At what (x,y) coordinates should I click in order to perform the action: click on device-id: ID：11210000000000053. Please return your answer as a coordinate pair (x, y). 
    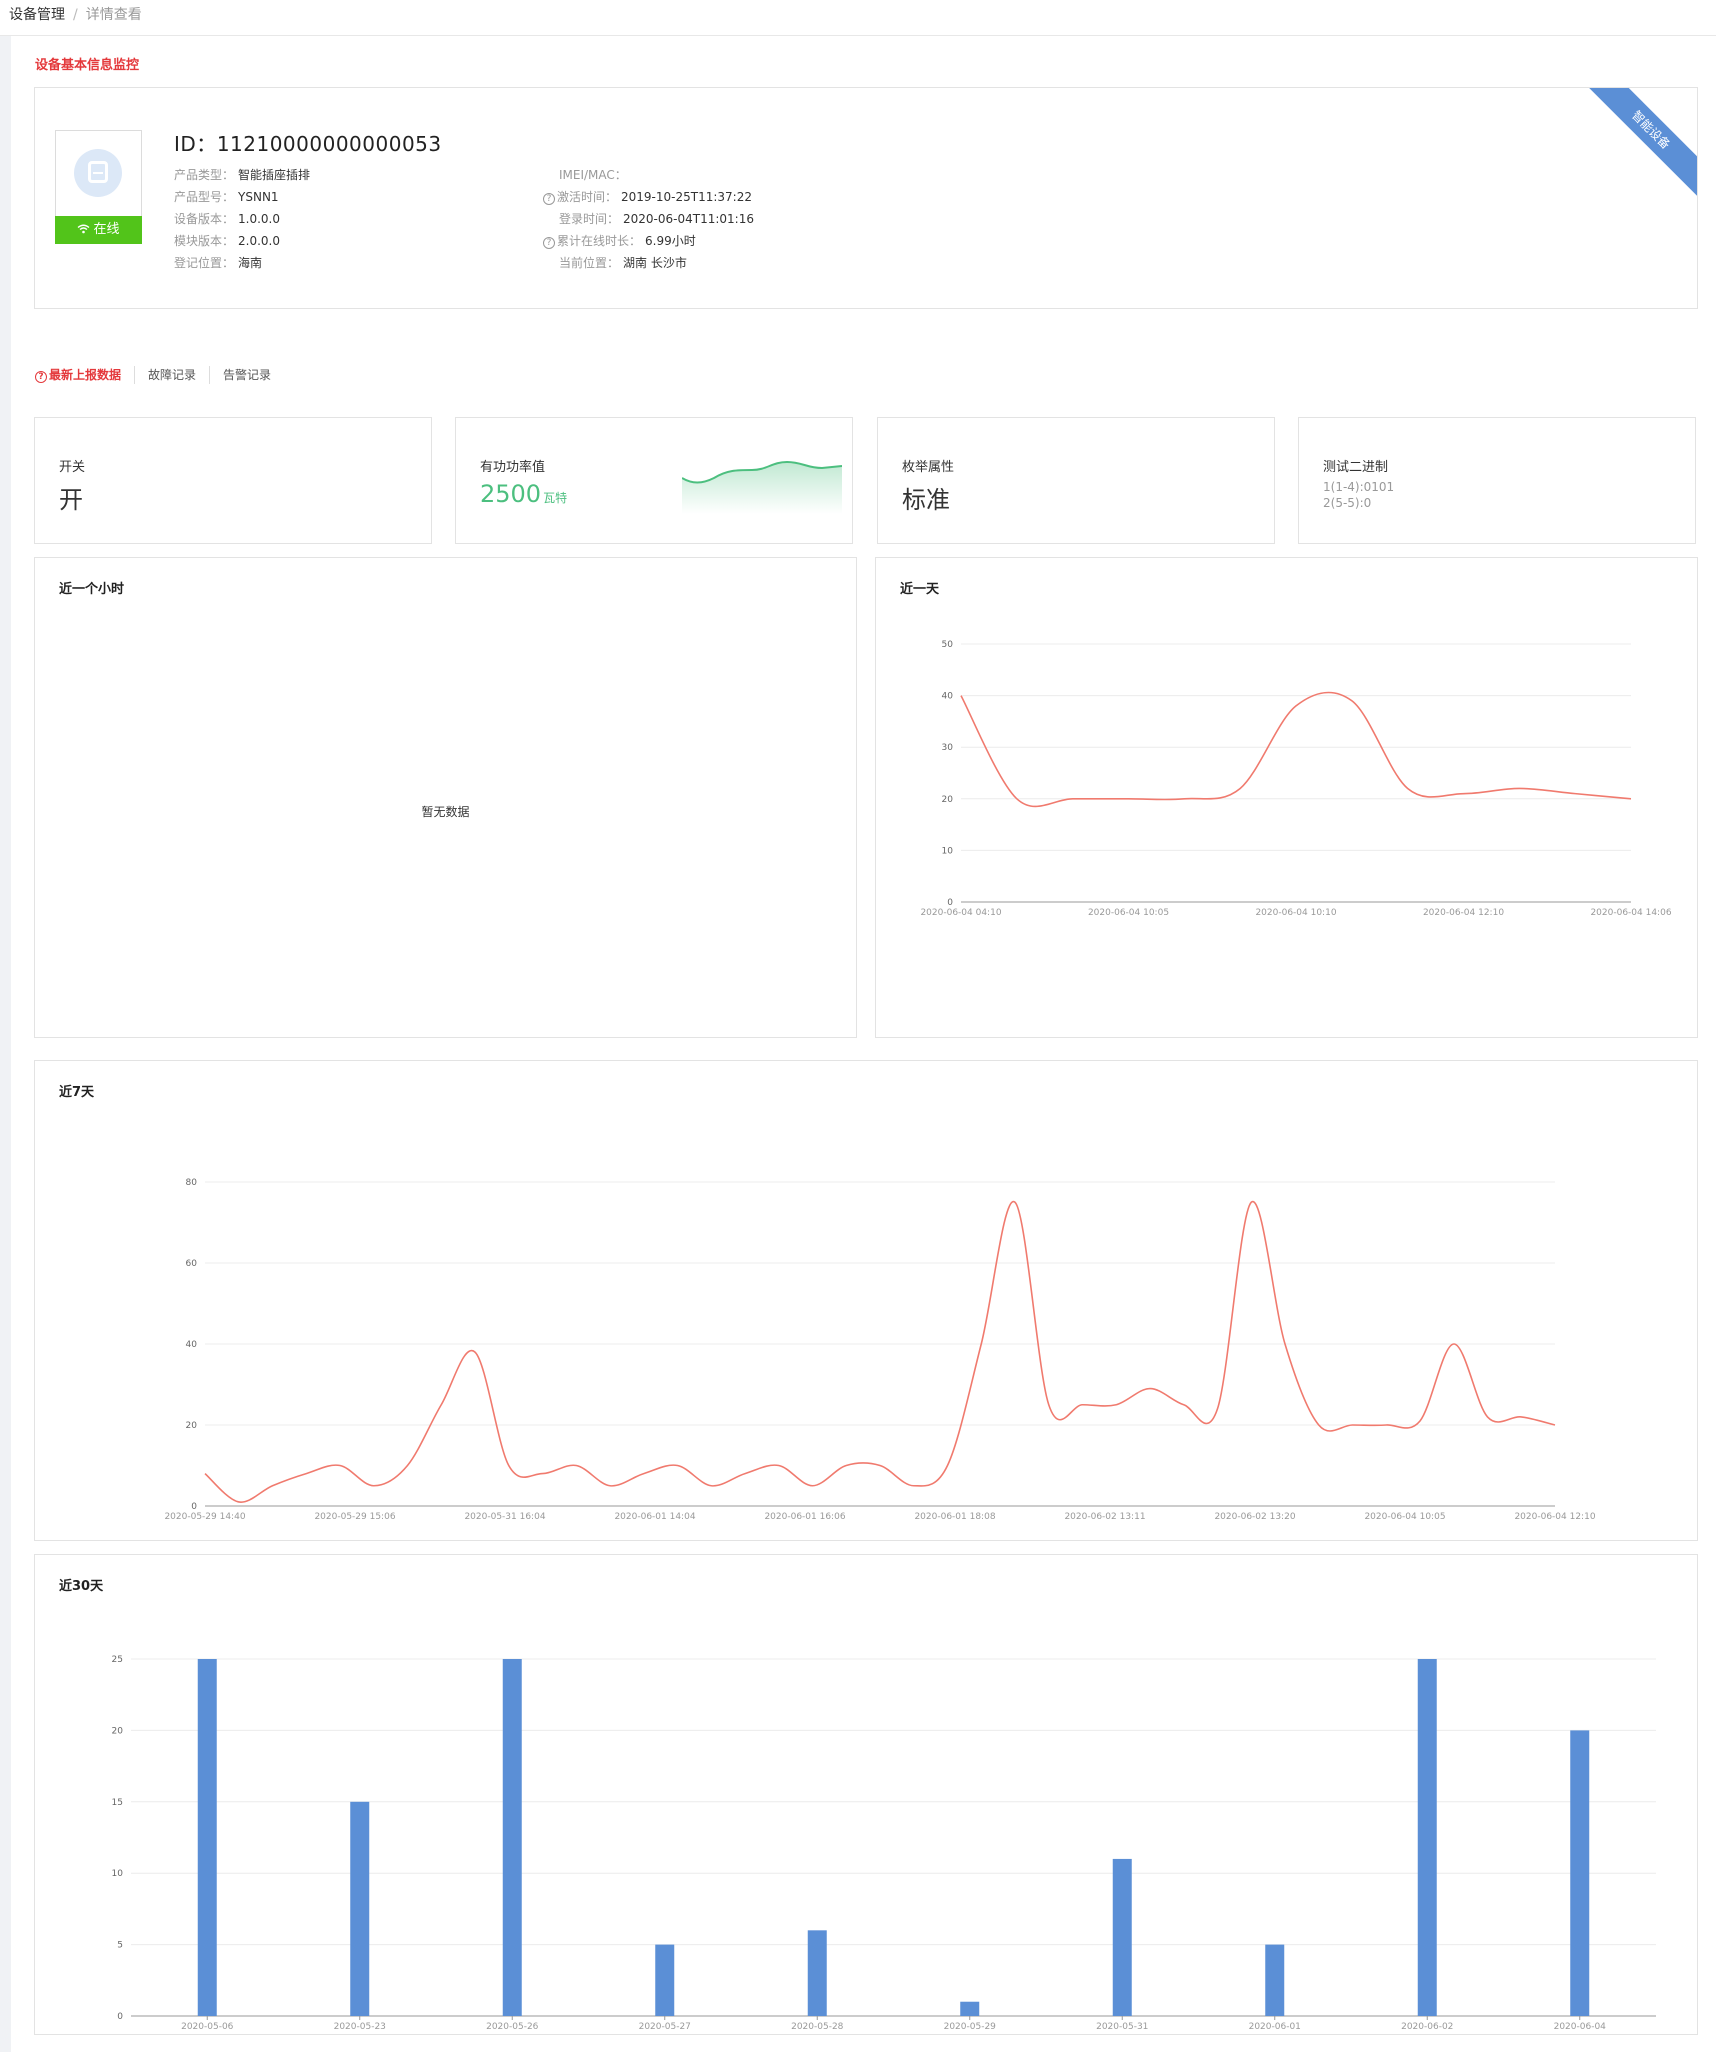
    Looking at the image, I should click on (308, 142).